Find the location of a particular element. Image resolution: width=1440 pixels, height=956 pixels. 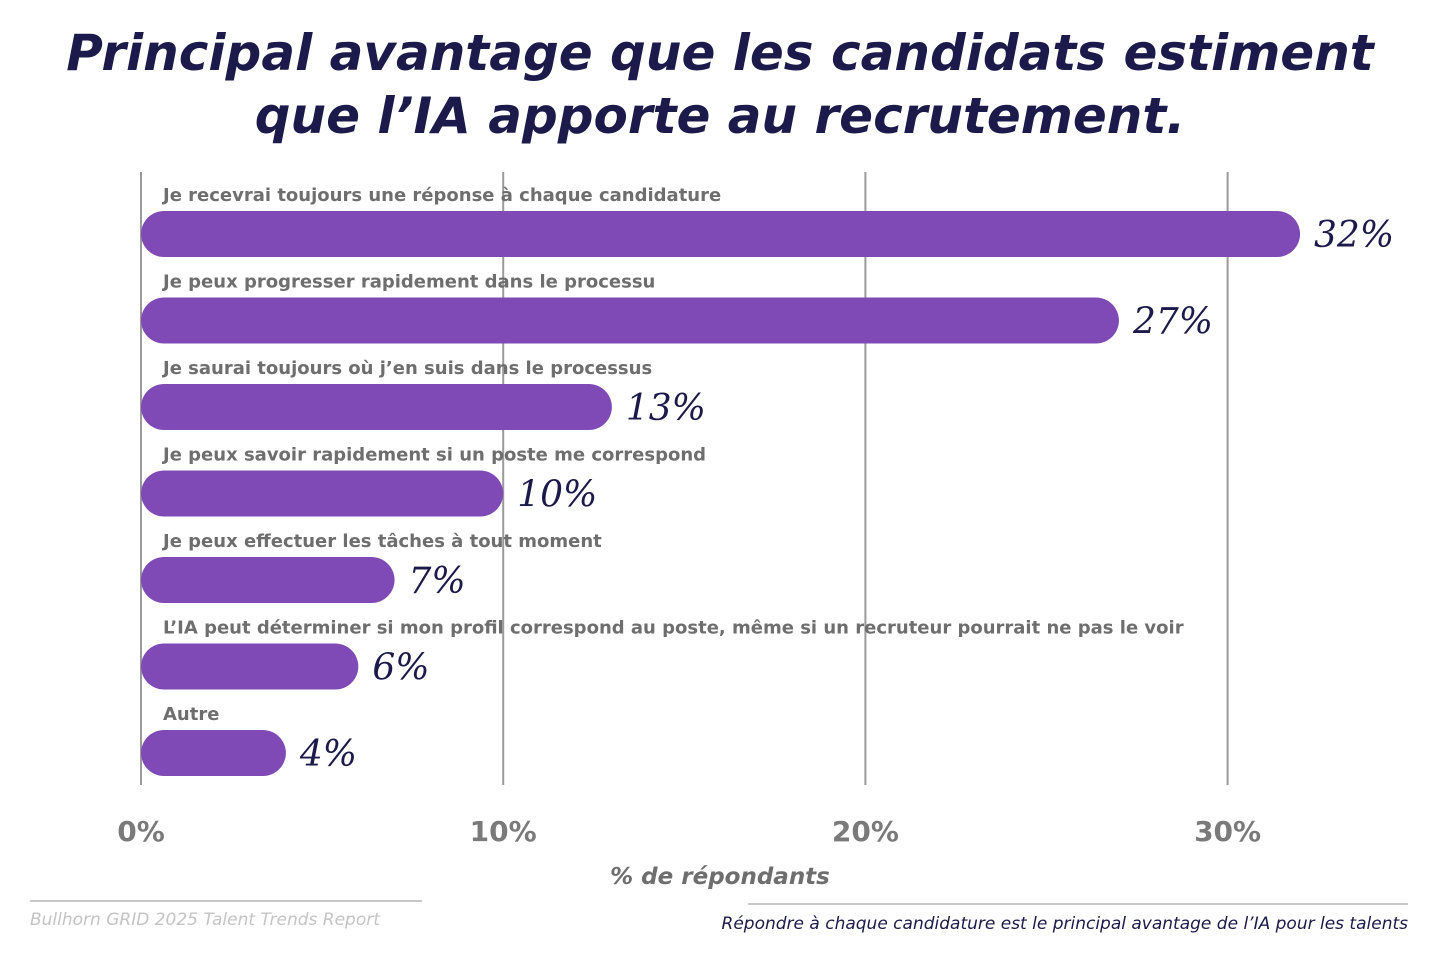

footer-divider-left is located at coordinates (226, 901).